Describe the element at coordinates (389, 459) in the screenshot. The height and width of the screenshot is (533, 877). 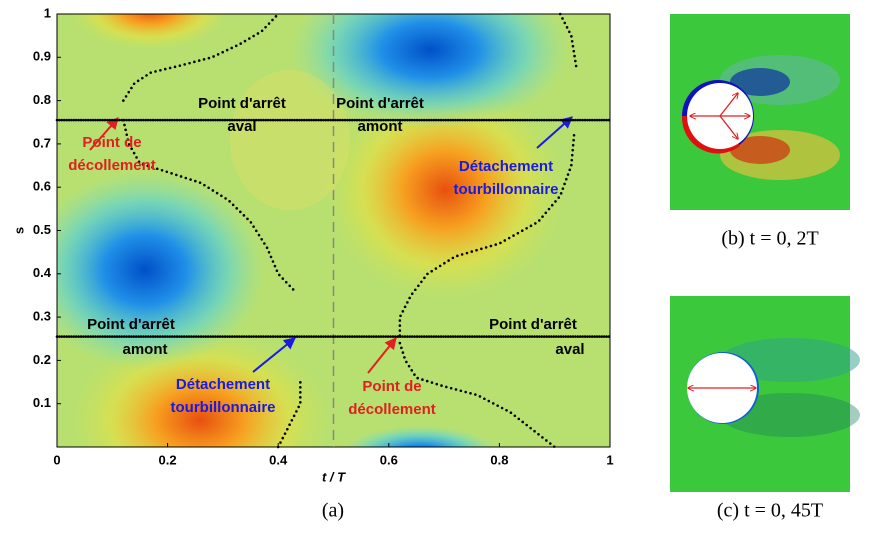
I see `x-tick-label: 0.6` at that location.